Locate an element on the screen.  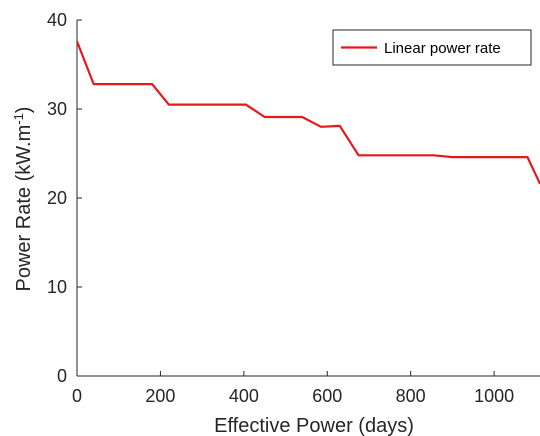
y-tick-label: 30 is located at coordinates (57, 109).